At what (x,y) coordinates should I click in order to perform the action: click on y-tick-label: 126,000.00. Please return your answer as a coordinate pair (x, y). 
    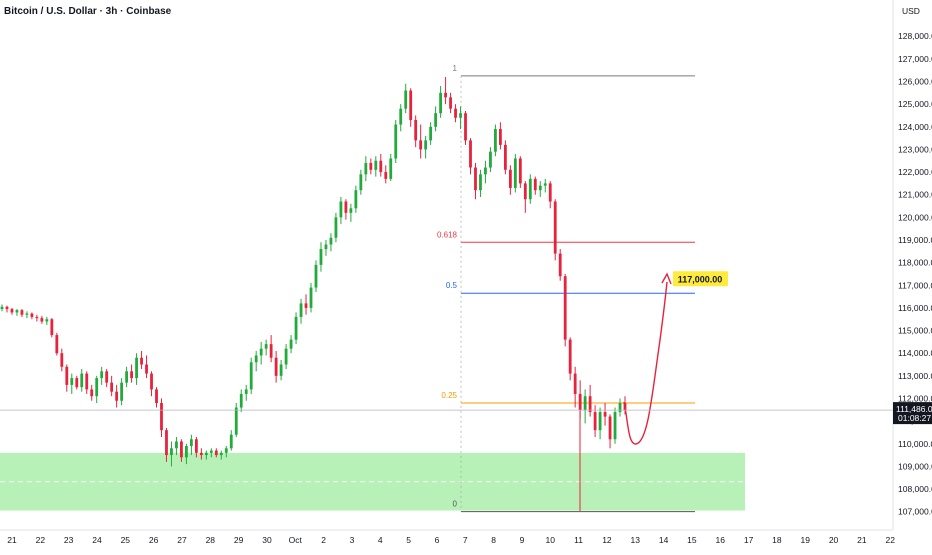
    Looking at the image, I should click on (915, 82).